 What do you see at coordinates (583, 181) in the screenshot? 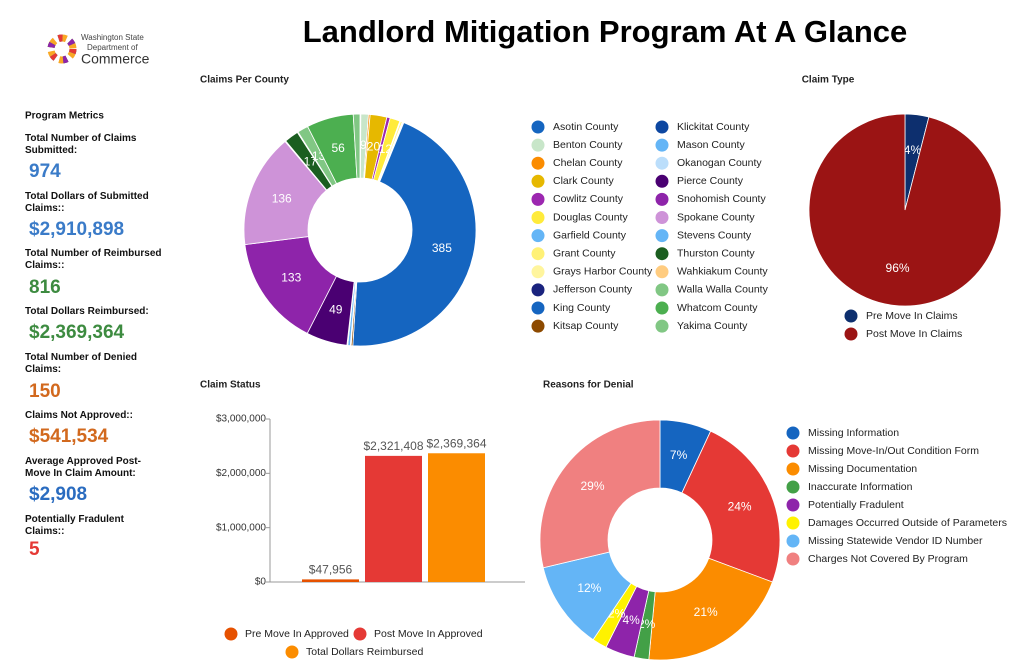
I see `legend-label: Clark County` at bounding box center [583, 181].